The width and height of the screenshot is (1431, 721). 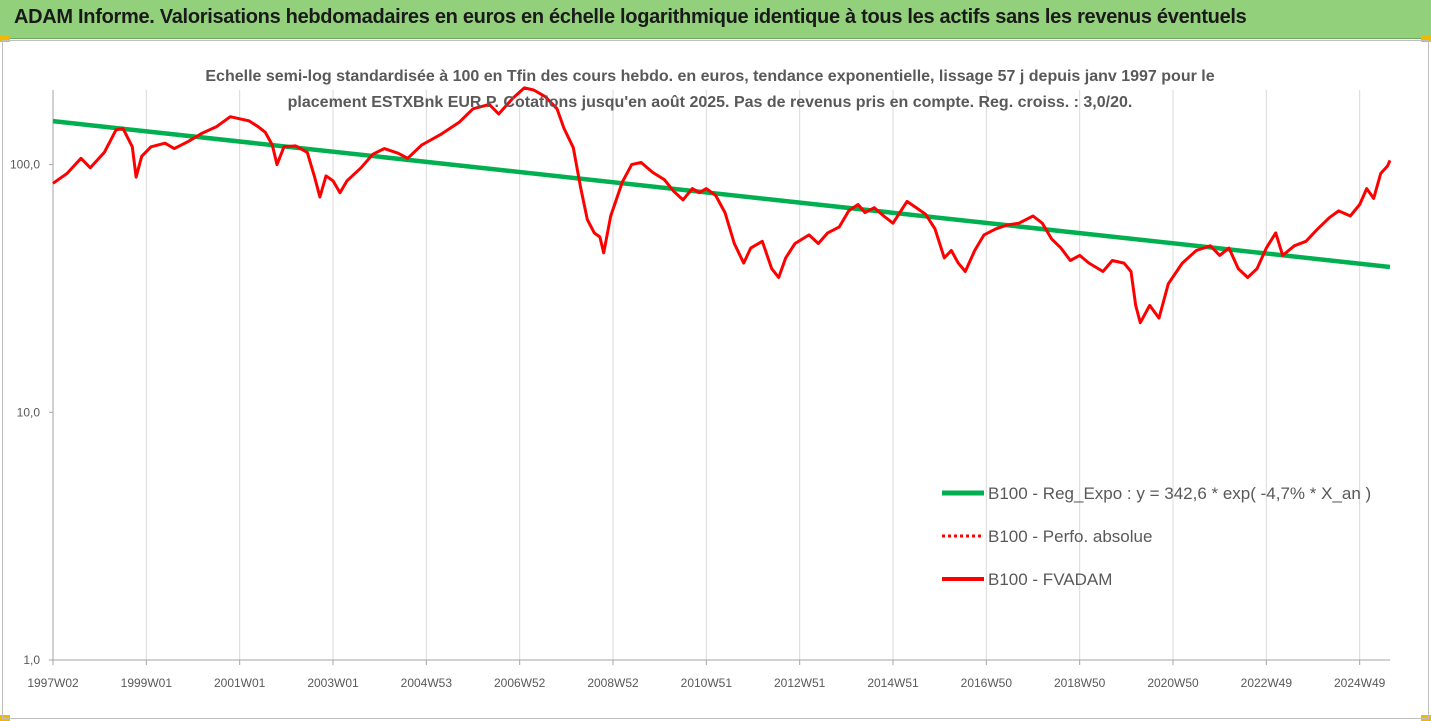 What do you see at coordinates (5, 39) in the screenshot?
I see `corner-marker-left` at bounding box center [5, 39].